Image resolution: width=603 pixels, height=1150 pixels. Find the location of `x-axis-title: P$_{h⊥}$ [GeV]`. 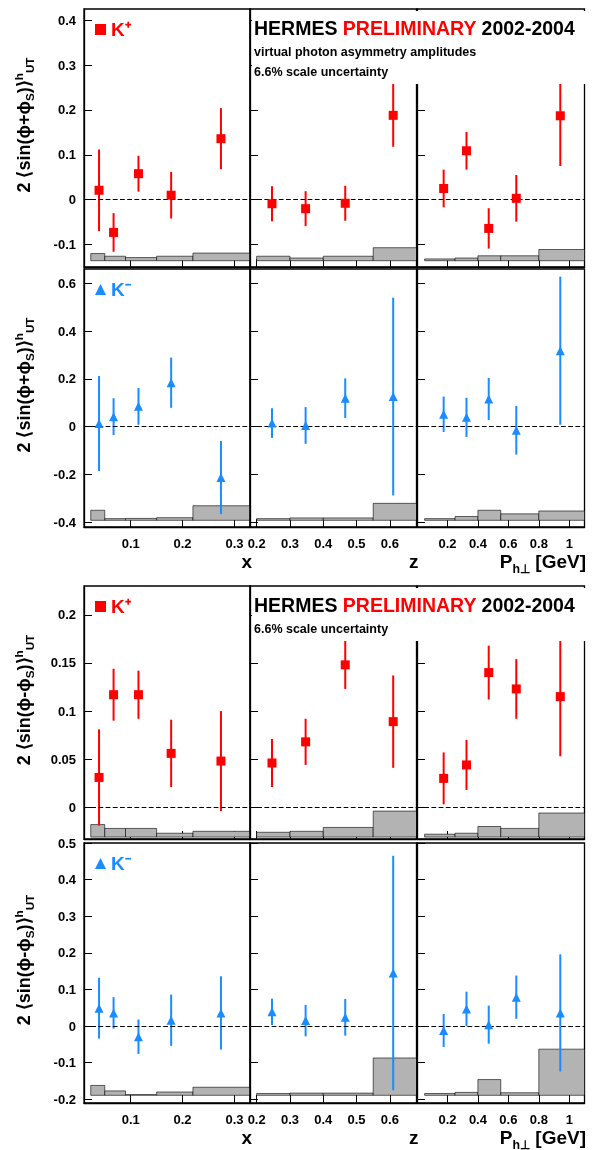

x-axis-title: P$_{h⊥}$ [GeV] is located at coordinates (542, 1138).